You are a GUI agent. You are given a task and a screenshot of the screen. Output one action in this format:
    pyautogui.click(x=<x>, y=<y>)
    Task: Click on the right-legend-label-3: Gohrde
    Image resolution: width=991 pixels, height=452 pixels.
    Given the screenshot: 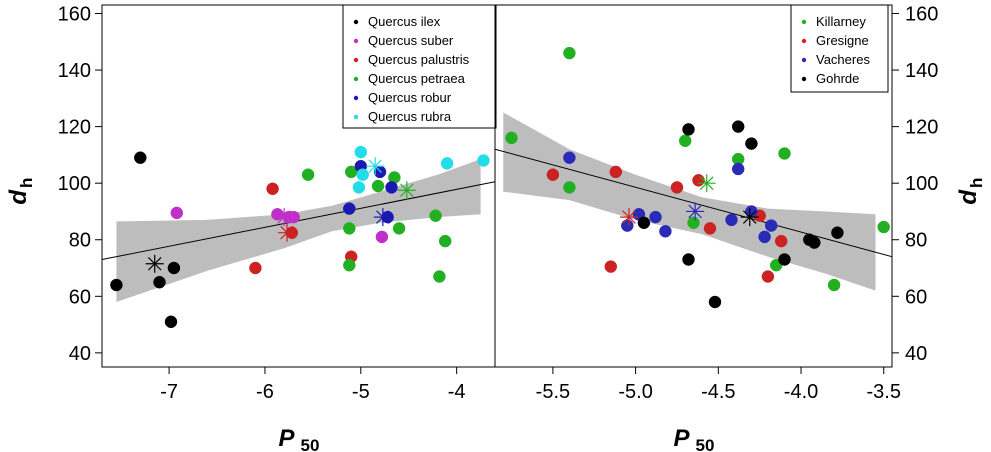 What is the action you would take?
    pyautogui.click(x=837, y=78)
    